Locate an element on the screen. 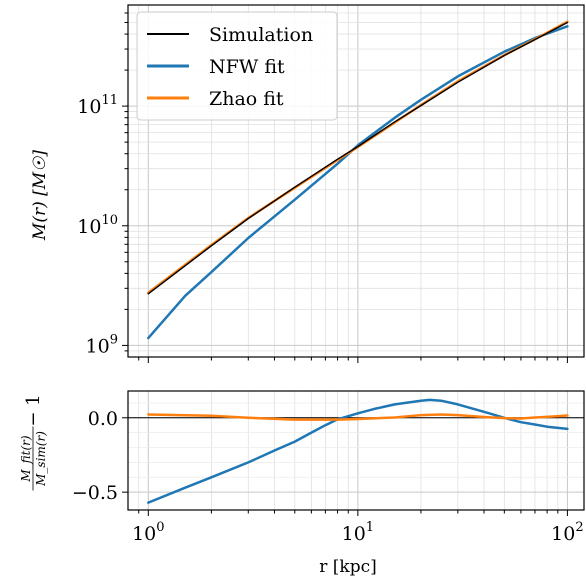  residual-y-axis-label: M_fit(r) M_sim(r) − 1 is located at coordinates (33, 442).